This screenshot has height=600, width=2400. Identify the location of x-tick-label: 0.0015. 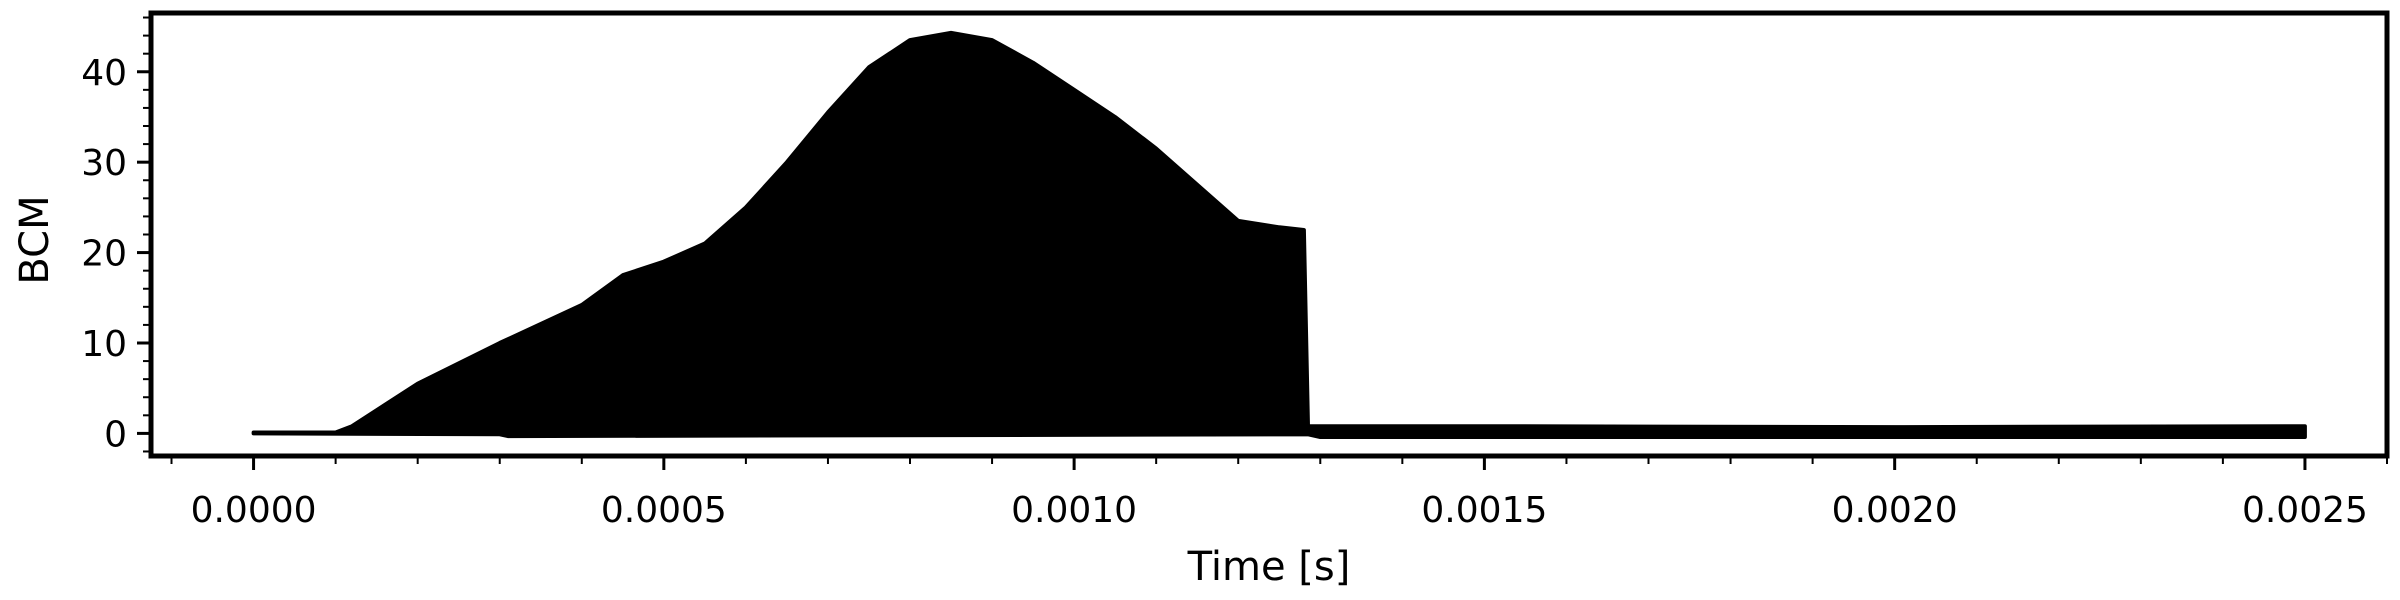
(1484, 510).